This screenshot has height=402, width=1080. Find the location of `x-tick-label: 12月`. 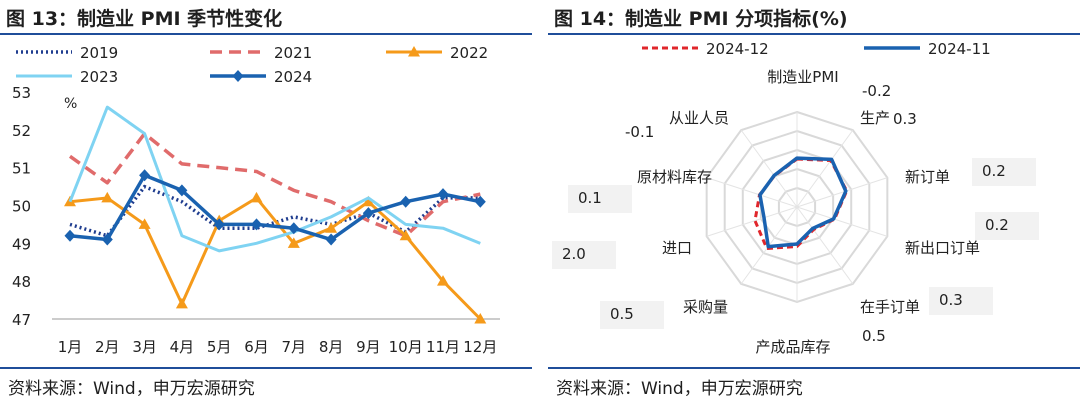

x-tick-label: 12月 is located at coordinates (480, 347).